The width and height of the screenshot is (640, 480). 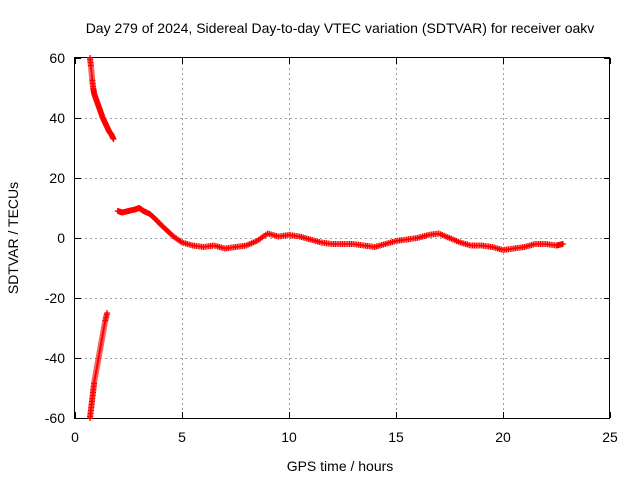 I want to click on y-tick-label: -60, so click(x=55, y=418).